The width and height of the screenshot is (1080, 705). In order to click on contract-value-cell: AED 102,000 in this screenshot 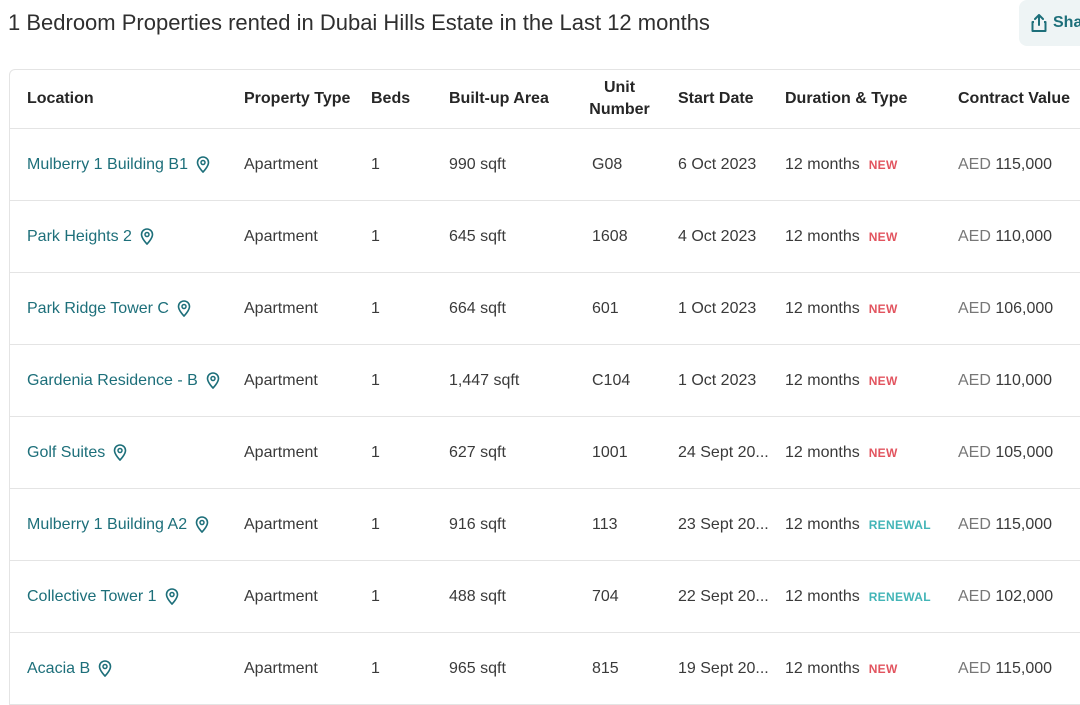, I will do `click(1013, 596)`.